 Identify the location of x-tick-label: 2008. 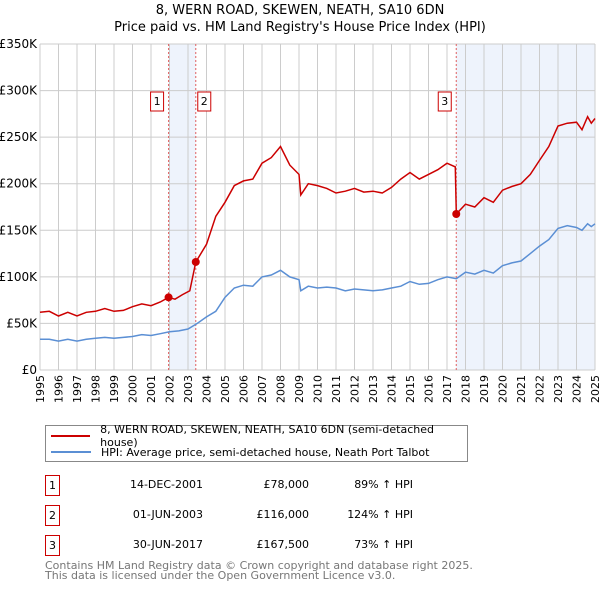
(281, 389).